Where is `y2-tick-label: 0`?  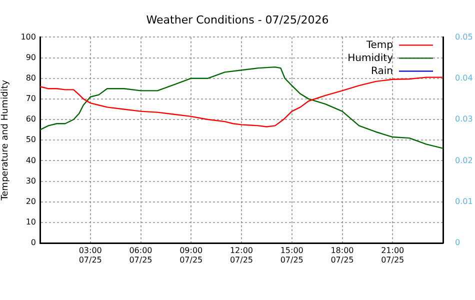 y2-tick-label: 0 is located at coordinates (457, 243).